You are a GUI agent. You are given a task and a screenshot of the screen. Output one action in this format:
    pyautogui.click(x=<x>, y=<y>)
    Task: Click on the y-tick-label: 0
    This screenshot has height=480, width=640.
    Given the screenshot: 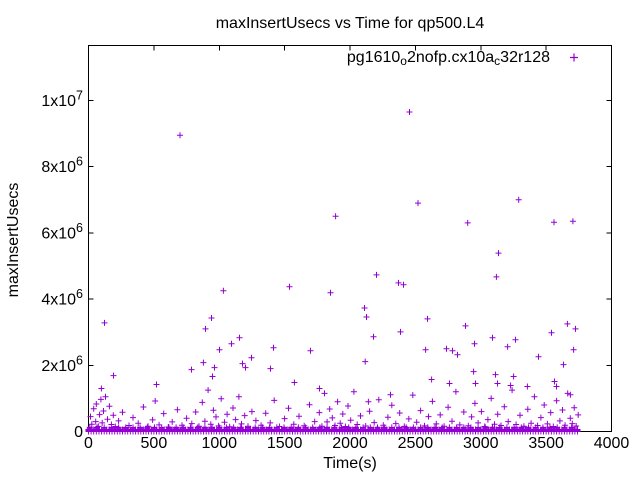 What is the action you would take?
    pyautogui.click(x=78, y=432)
    